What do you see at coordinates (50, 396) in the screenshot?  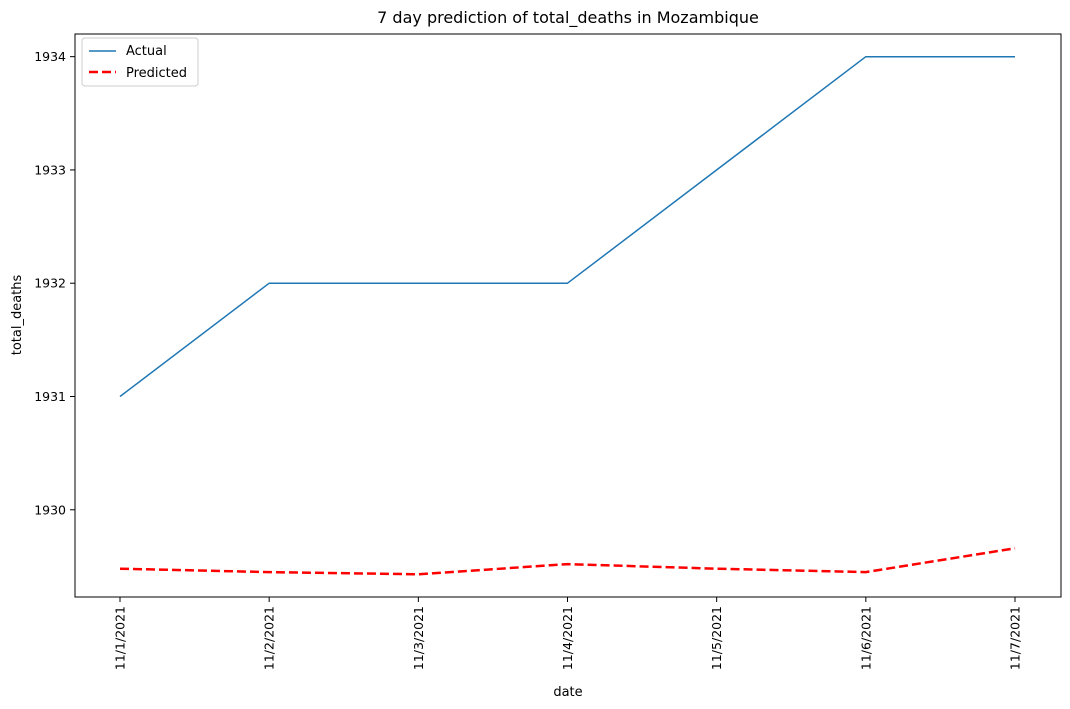 I see `y-tick-label: 1931` at bounding box center [50, 396].